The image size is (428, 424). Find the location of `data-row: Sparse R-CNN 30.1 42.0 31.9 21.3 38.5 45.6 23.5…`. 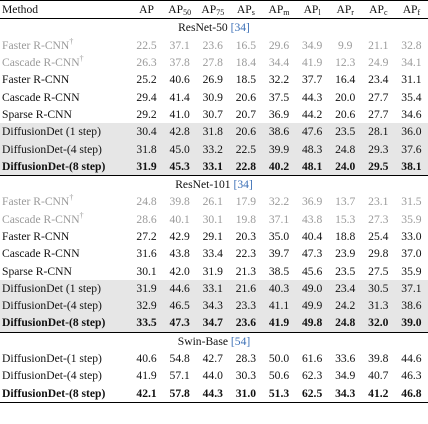

data-row: Sparse R-CNN 30.1 42.0 31.9 21.3 38.5 45.6 23.5… is located at coordinates (214, 270).